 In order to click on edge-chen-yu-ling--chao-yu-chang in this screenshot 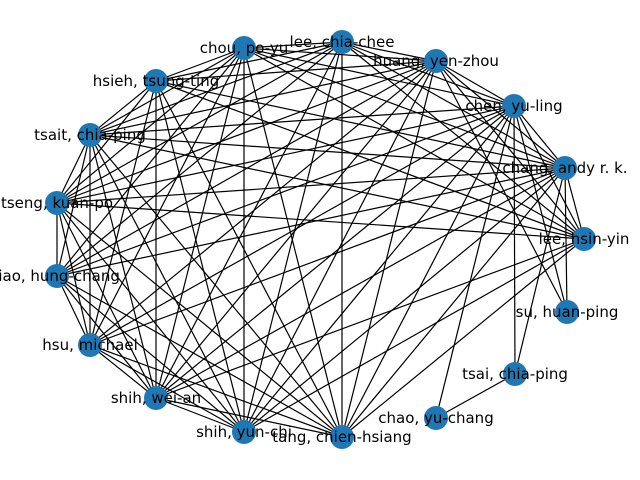, I will do `click(475, 262)`.